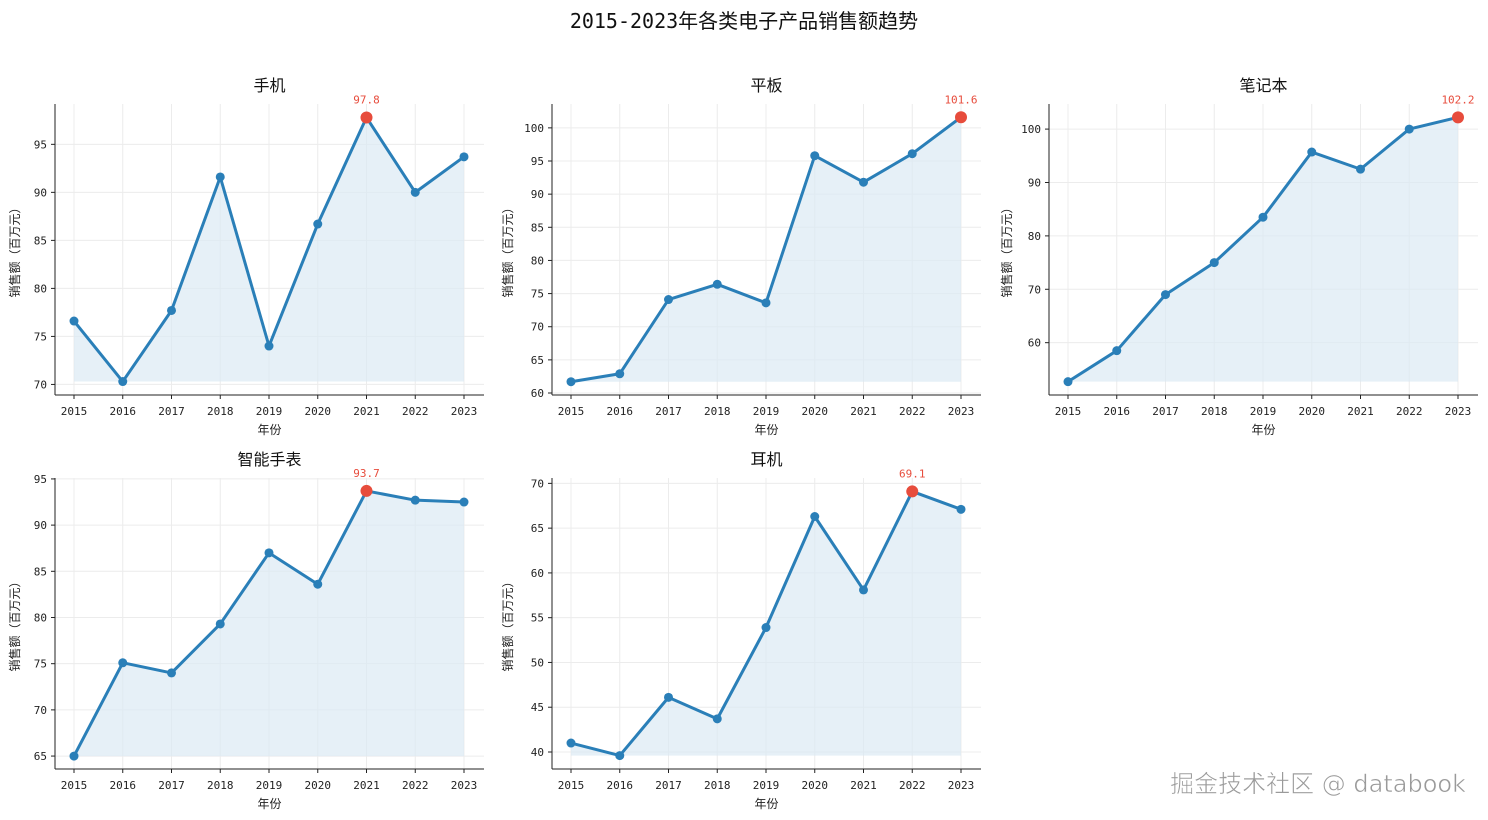 The width and height of the screenshot is (1488, 820). What do you see at coordinates (912, 473) in the screenshot?
I see `max-label: 69.1` at bounding box center [912, 473].